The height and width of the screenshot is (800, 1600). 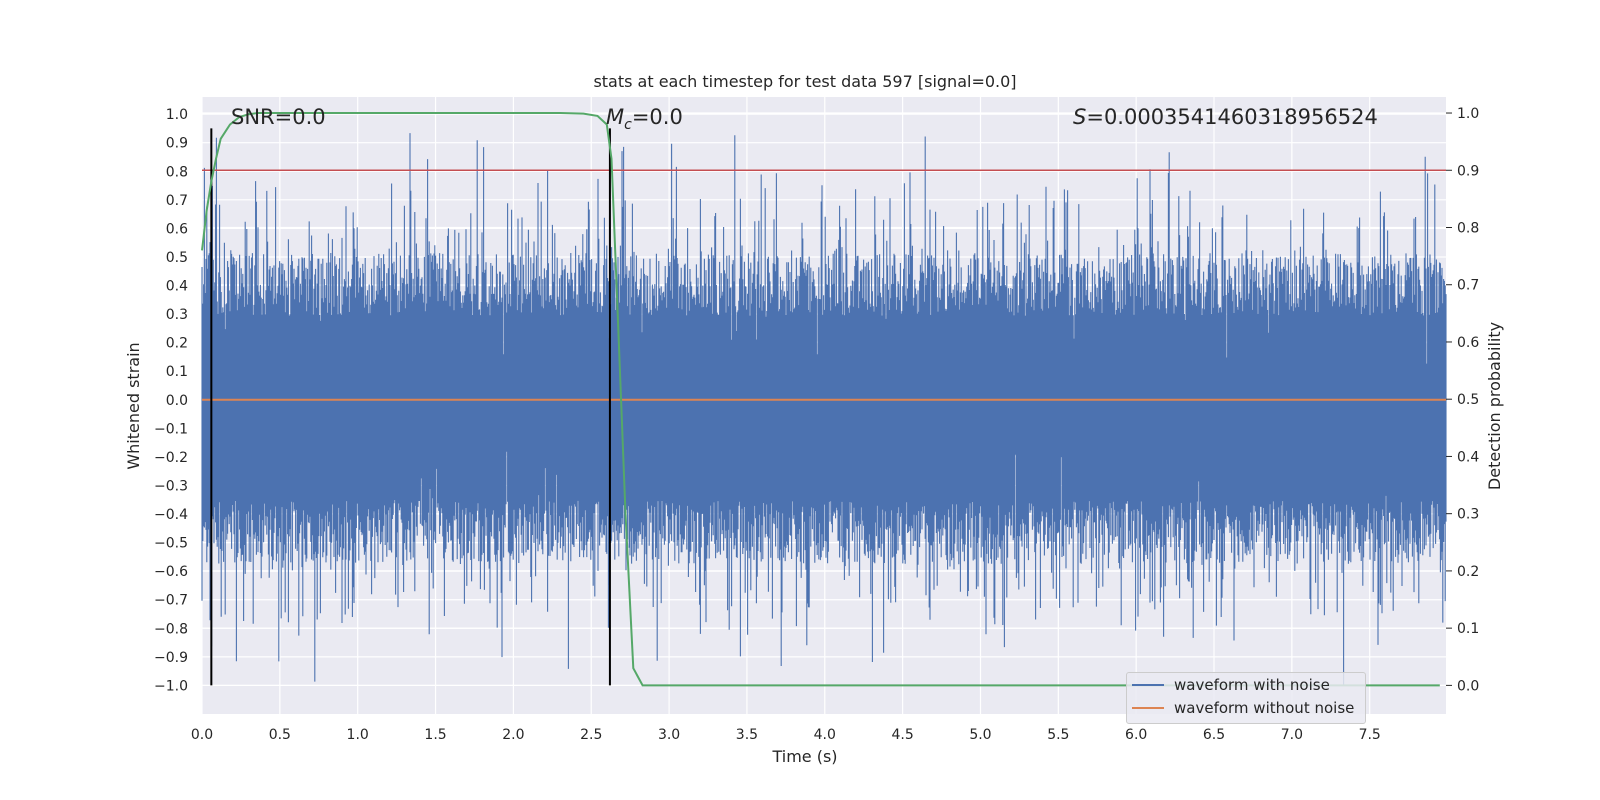 I want to click on y-right-tick-label: 0.7, so click(x=1468, y=286).